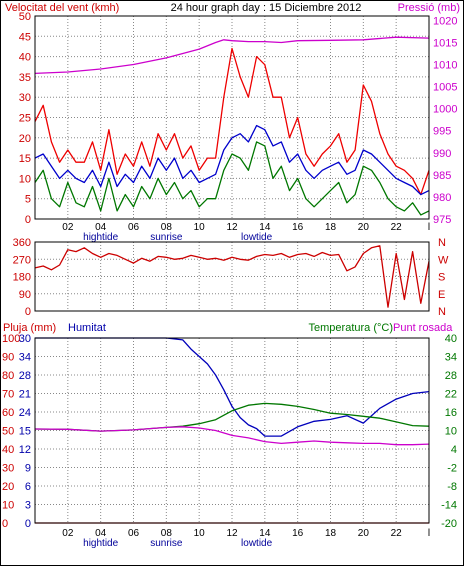 The height and width of the screenshot is (566, 465). Describe the element at coordinates (232, 178) in the screenshot. I see `wind-low-line` at that location.